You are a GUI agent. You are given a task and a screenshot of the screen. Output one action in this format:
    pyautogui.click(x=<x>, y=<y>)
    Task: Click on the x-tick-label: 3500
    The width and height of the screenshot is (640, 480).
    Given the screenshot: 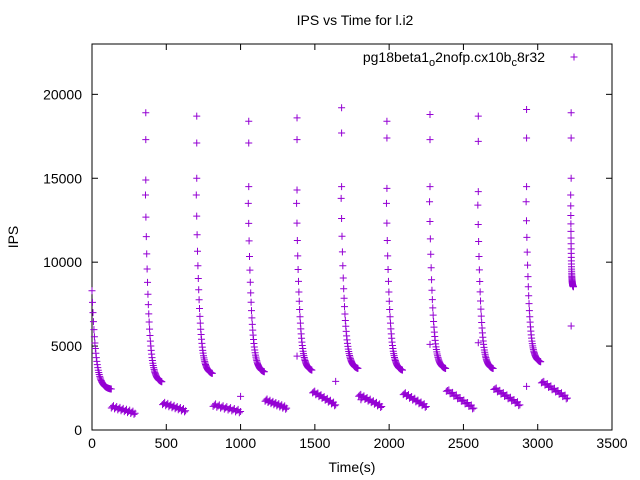 What is the action you would take?
    pyautogui.click(x=611, y=443)
    